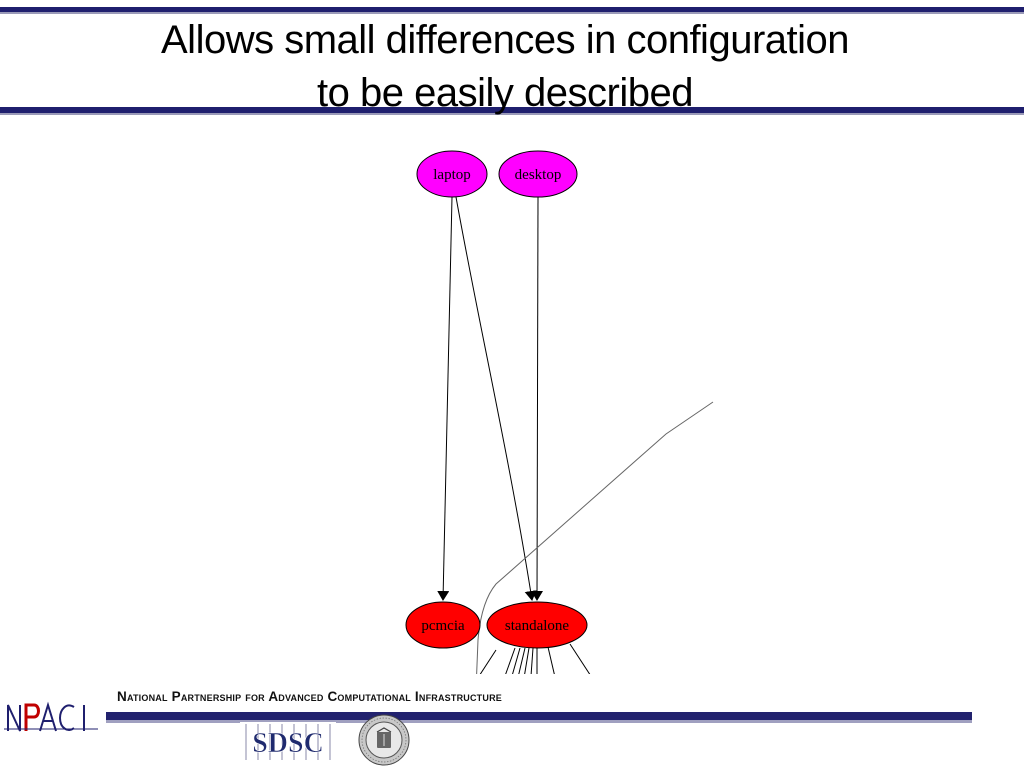 This screenshot has width=1024, height=768. I want to click on npaci-logo, so click(51, 717).